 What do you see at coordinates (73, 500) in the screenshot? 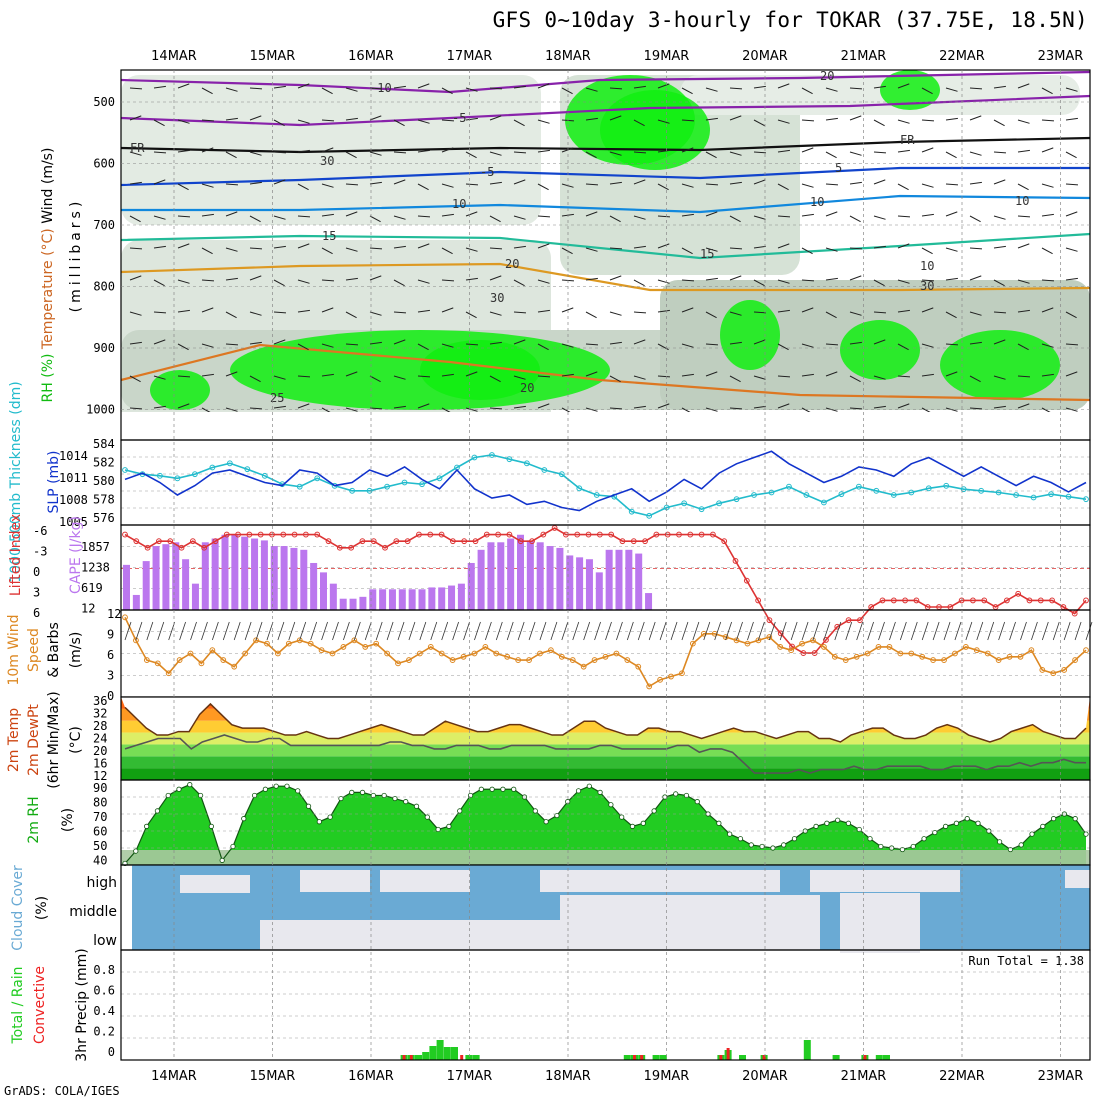
I see `slp-tick: 1008` at bounding box center [73, 500].